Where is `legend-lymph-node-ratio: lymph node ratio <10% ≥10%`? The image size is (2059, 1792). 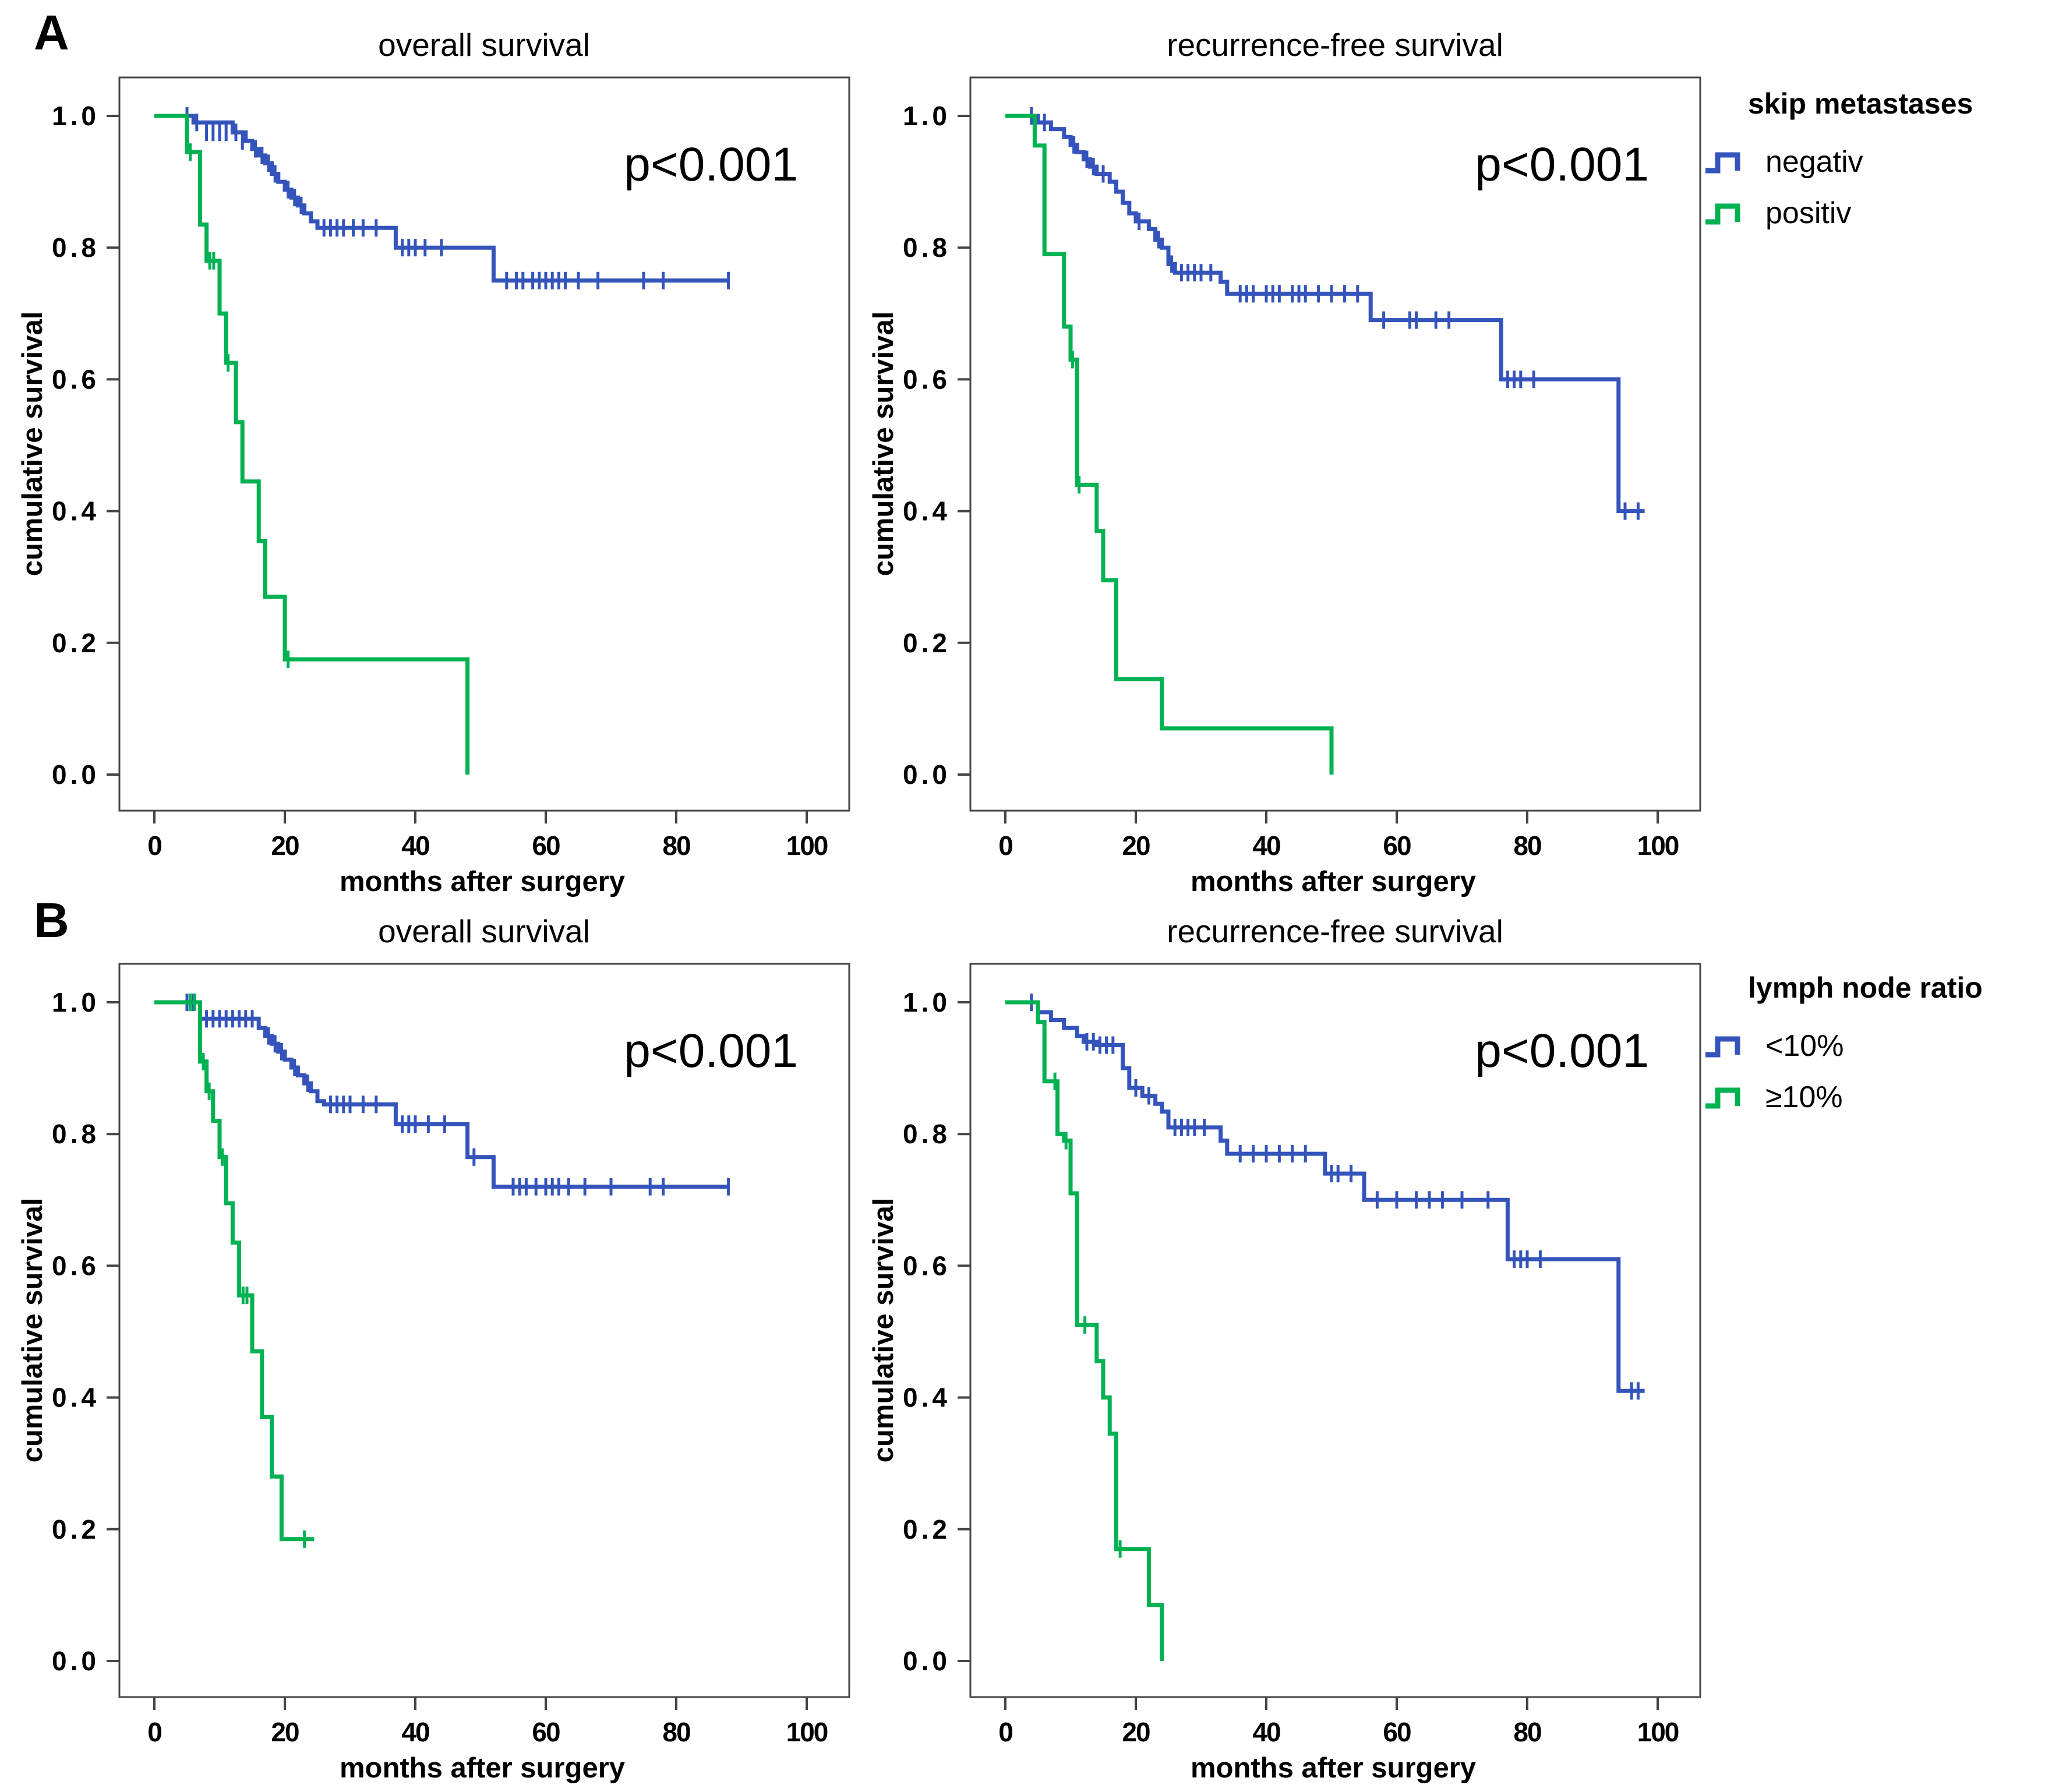 legend-lymph-node-ratio: lymph node ratio <10% ≥10% is located at coordinates (1878, 1041).